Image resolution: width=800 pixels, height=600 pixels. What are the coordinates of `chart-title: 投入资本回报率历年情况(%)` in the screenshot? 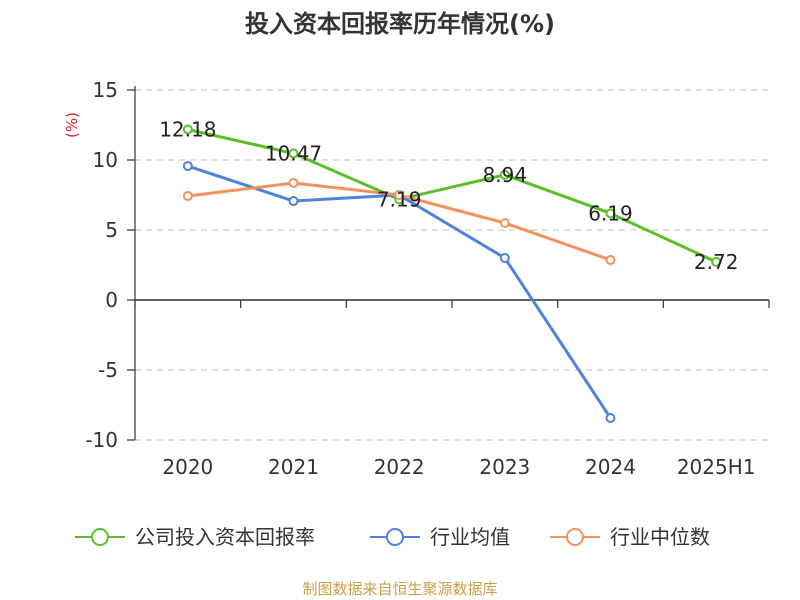 It's located at (400, 24).